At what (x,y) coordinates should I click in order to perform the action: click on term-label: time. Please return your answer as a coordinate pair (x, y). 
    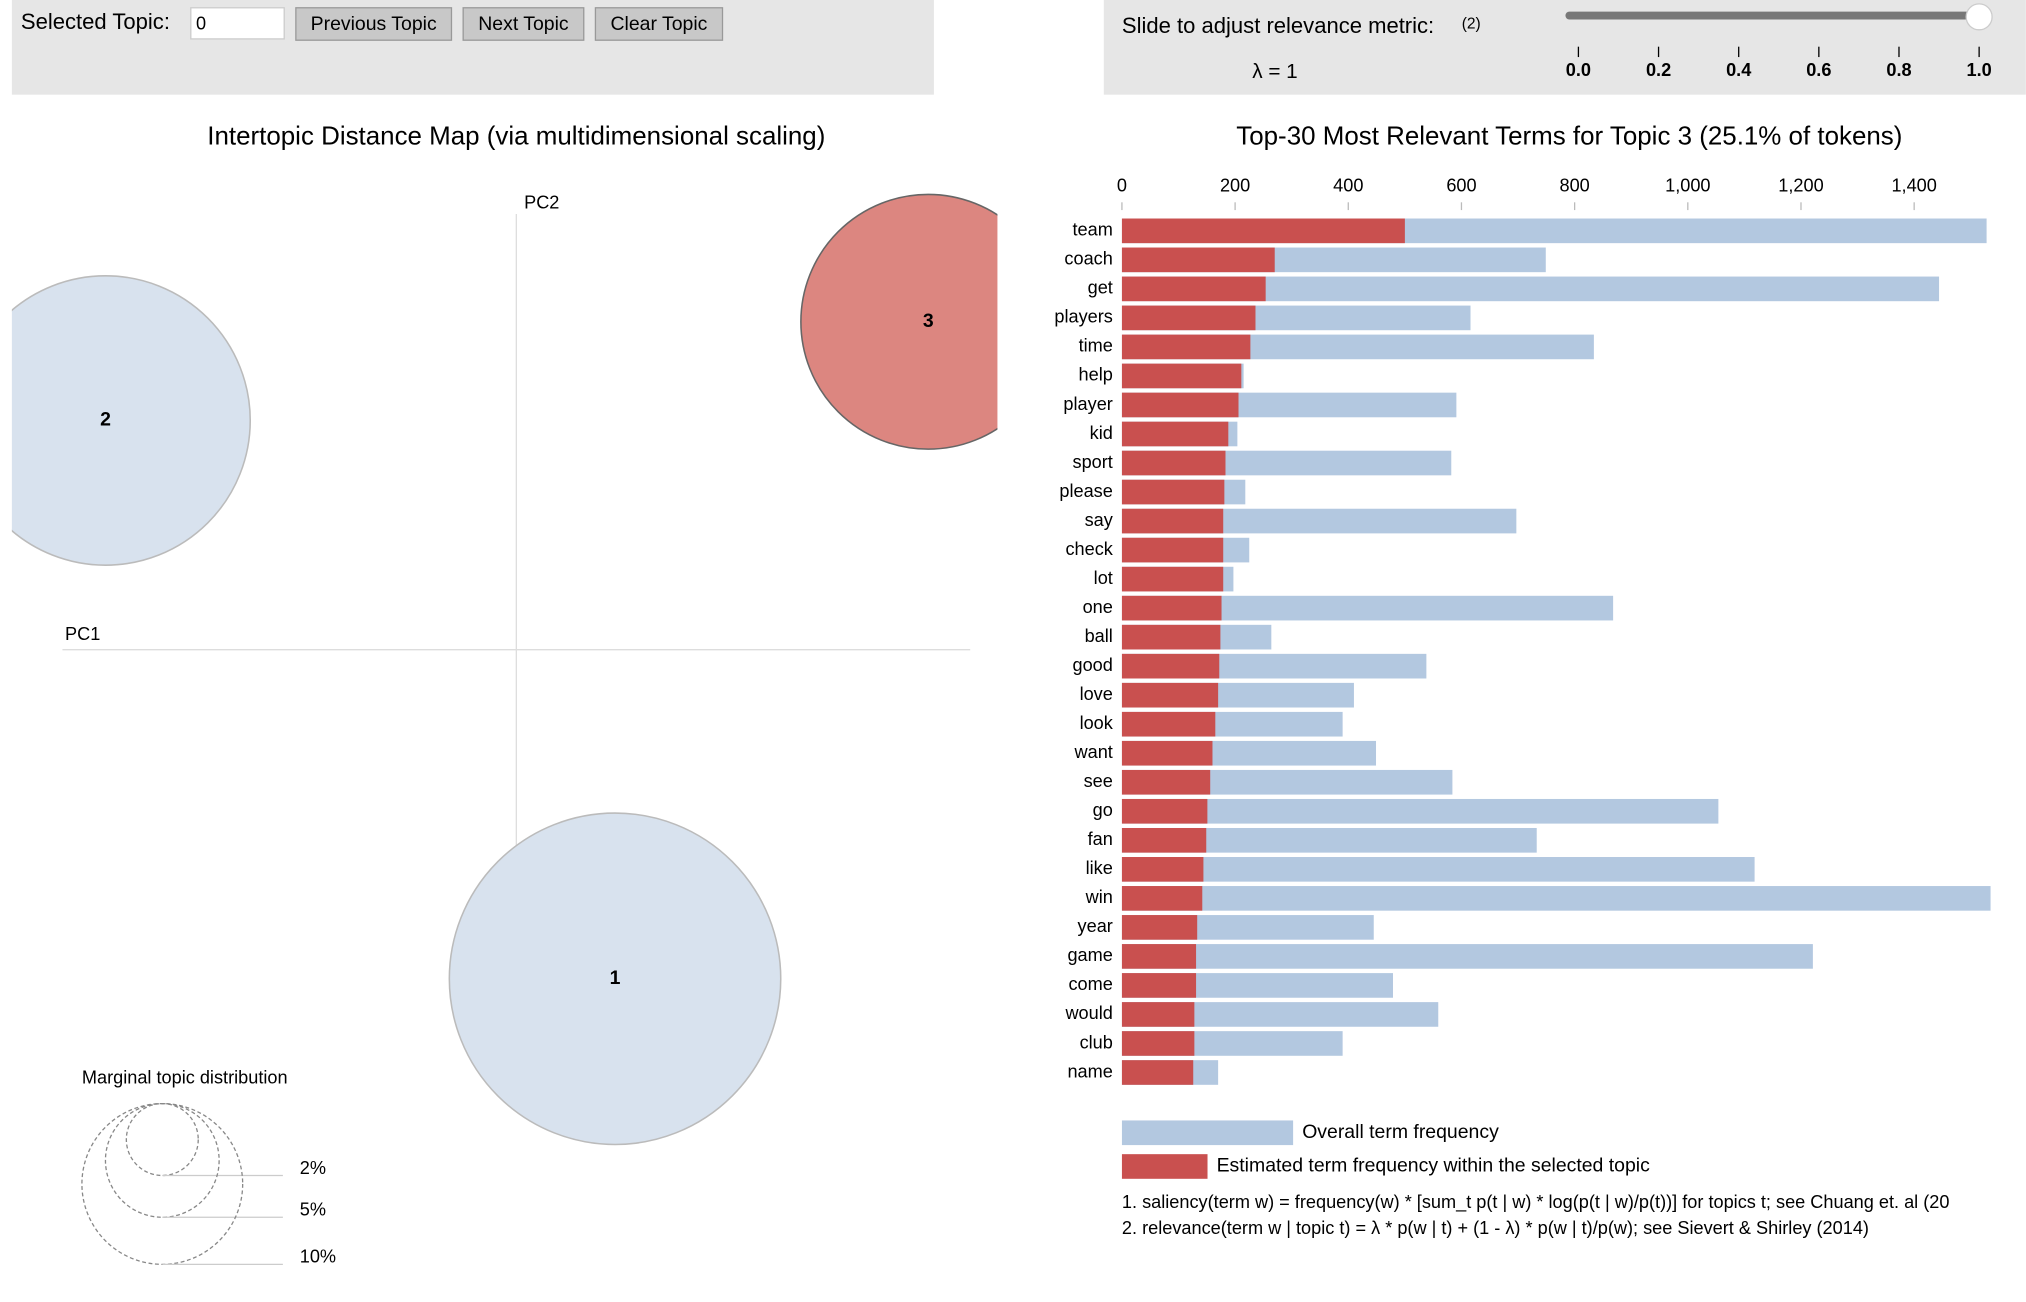
    Looking at the image, I should click on (1096, 346).